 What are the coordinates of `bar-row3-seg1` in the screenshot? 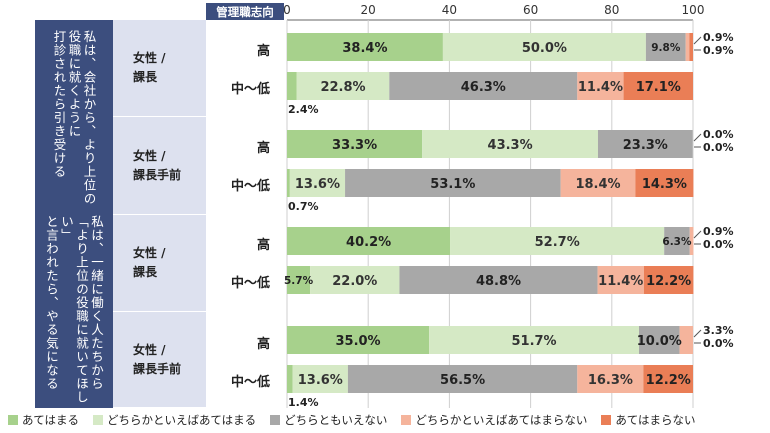 It's located at (355, 144).